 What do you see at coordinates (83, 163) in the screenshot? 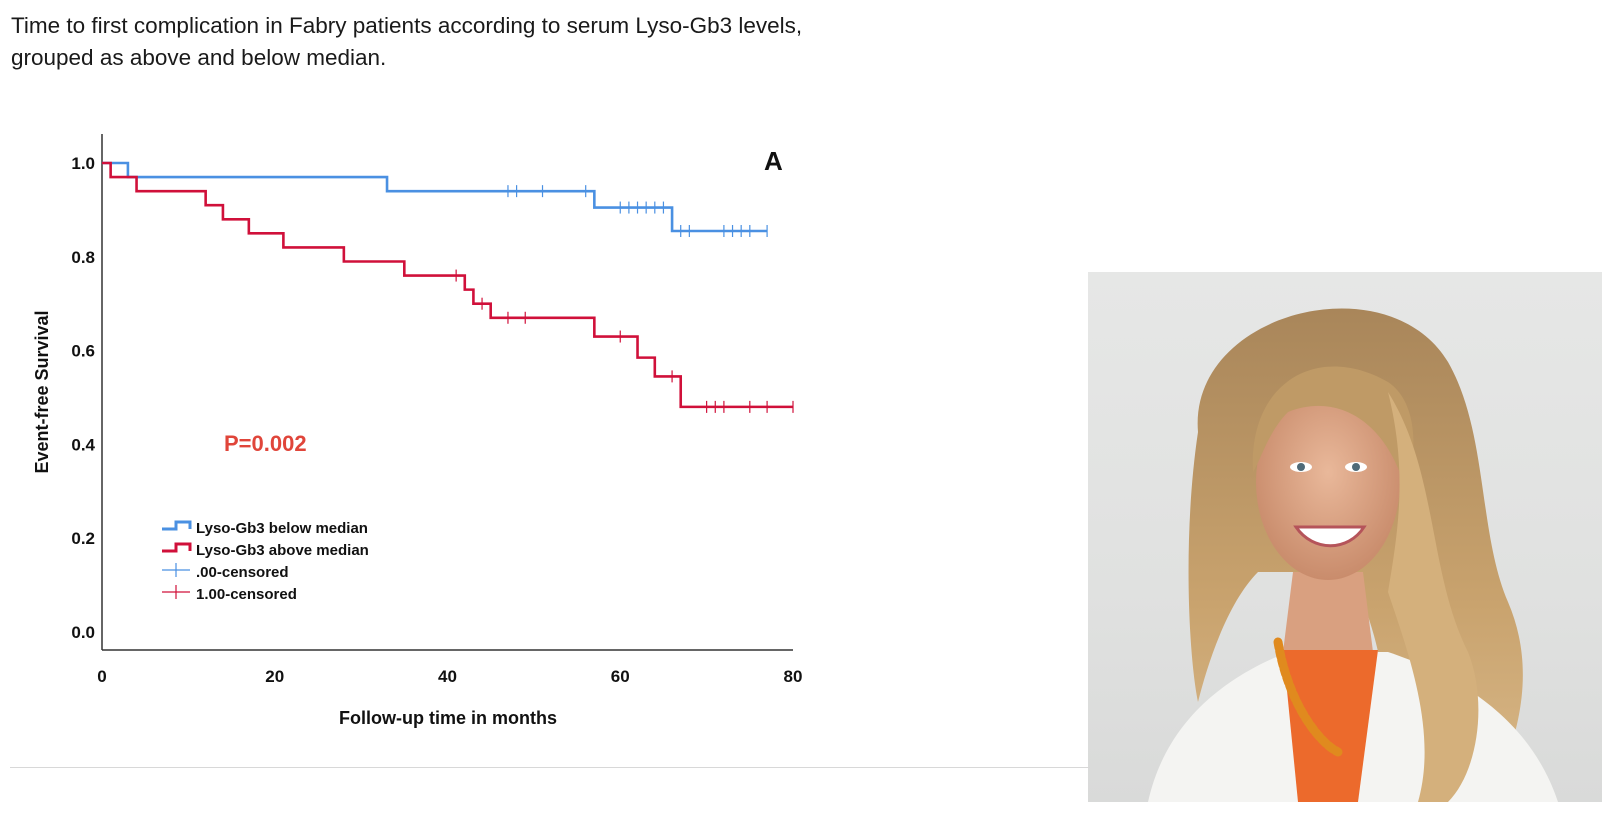
I see `y-tick-label: 1.0` at bounding box center [83, 163].